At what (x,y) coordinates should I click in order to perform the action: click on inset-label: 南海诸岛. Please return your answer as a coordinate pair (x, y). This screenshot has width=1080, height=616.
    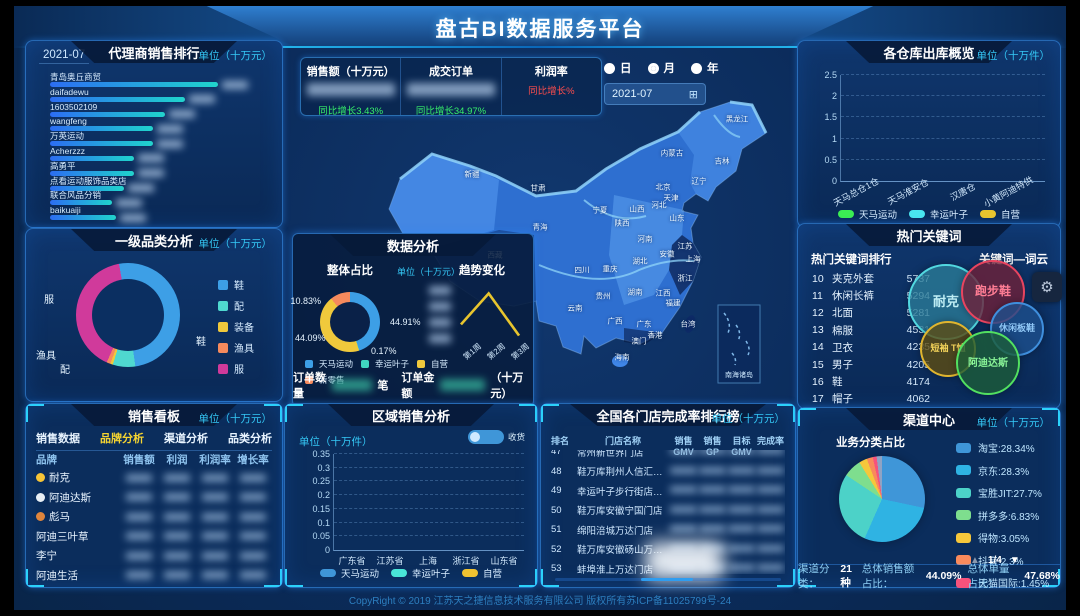
    Looking at the image, I should click on (739, 375).